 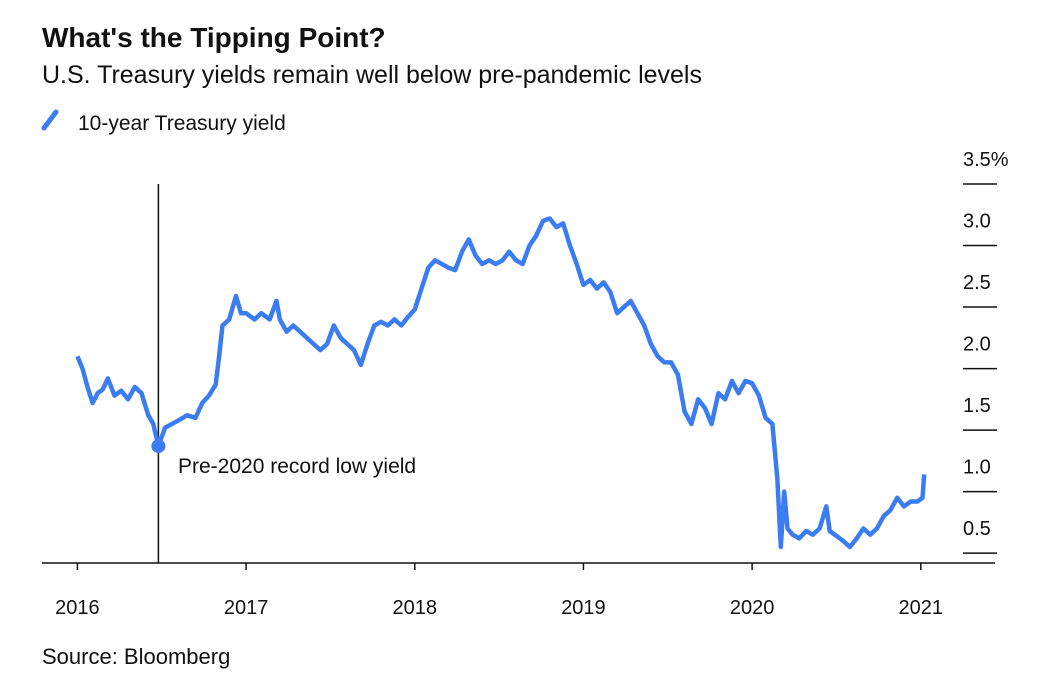 I want to click on x-tick-label: 2017, so click(x=246, y=608).